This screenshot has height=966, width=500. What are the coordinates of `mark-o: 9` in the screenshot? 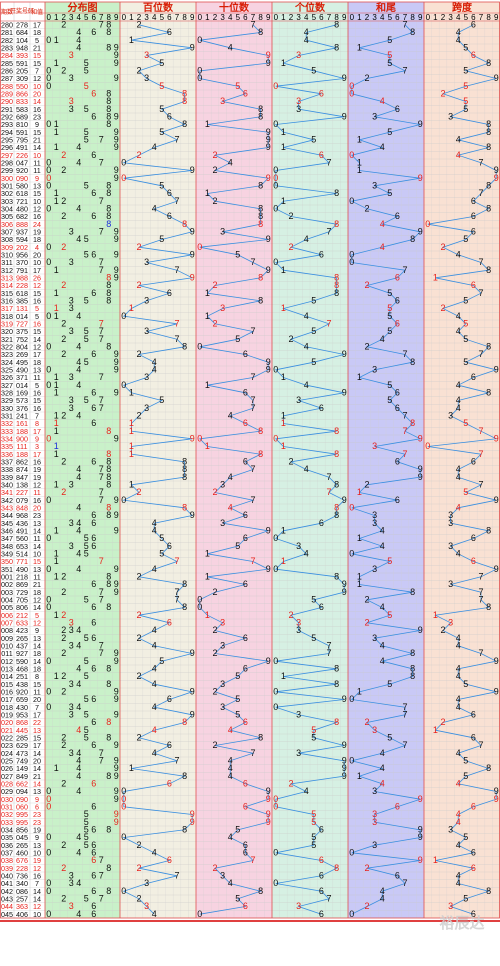 It's located at (344, 78).